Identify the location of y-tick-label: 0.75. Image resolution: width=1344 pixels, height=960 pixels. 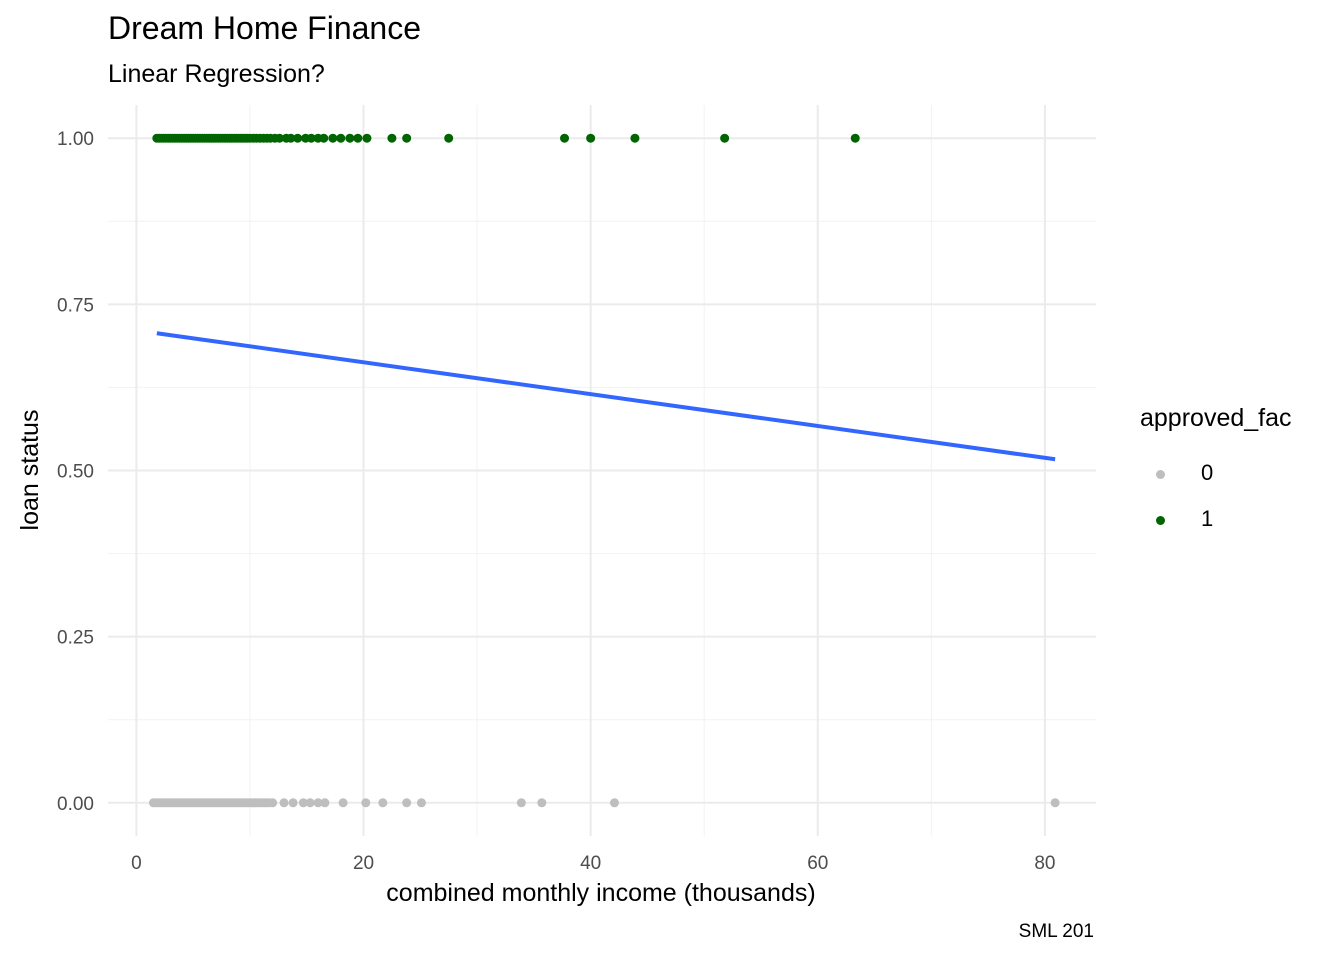
(75, 305).